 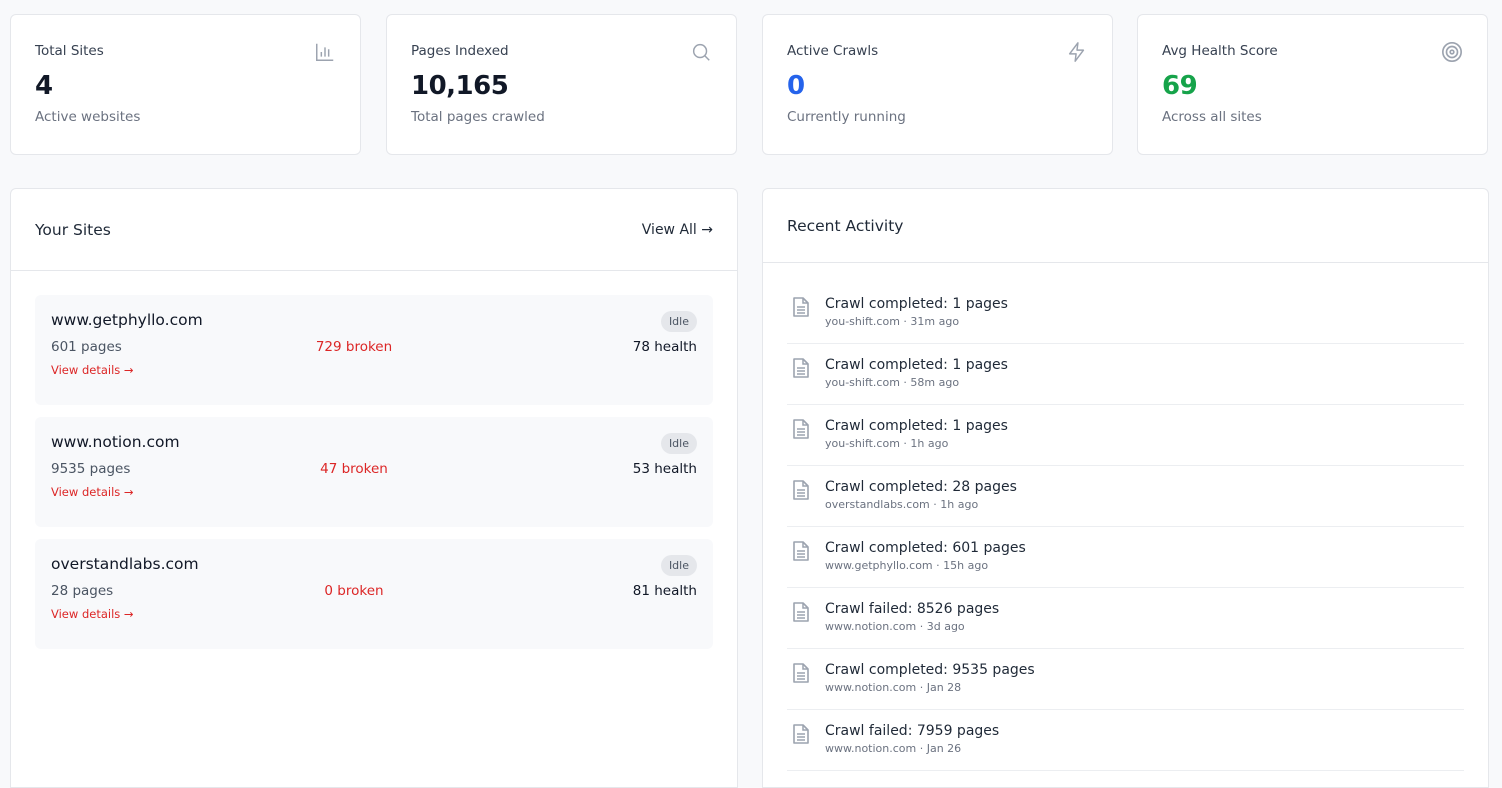 What do you see at coordinates (354, 591) in the screenshot?
I see `site-broken: 0 broken` at bounding box center [354, 591].